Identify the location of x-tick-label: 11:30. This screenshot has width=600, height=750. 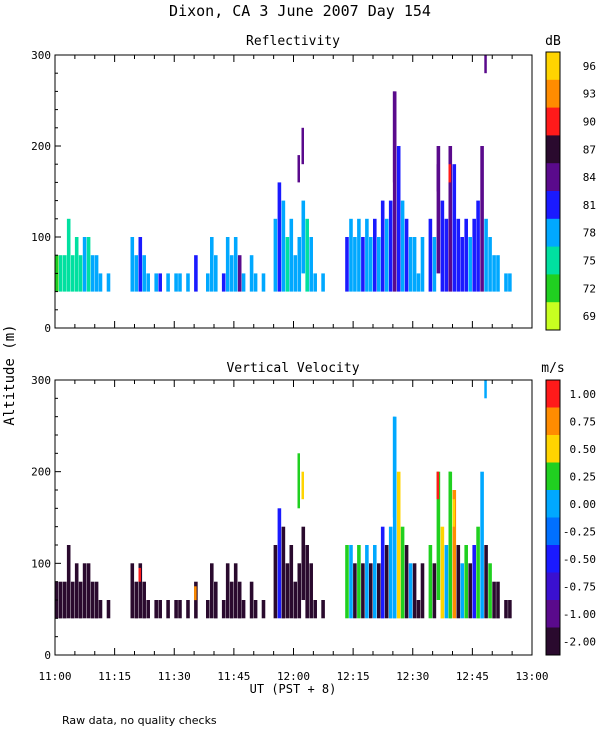
(174, 676).